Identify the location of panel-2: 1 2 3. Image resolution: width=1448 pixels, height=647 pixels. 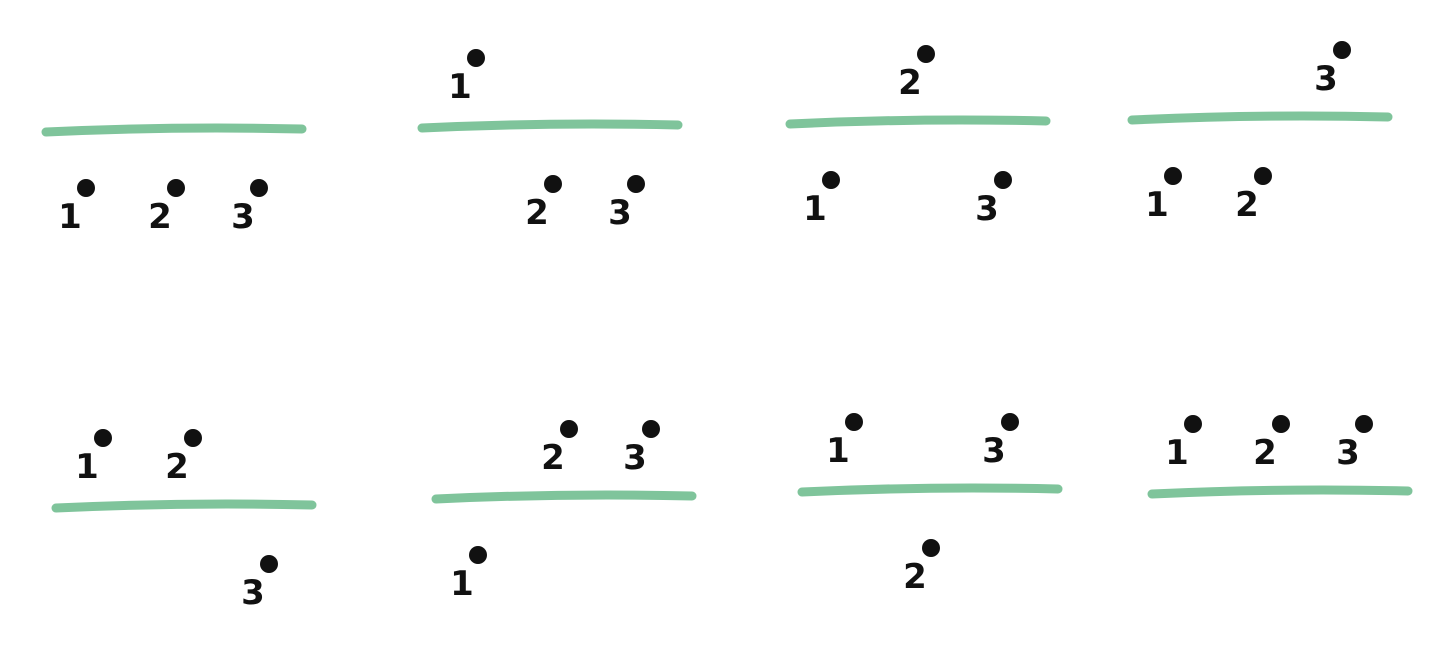
(550, 141).